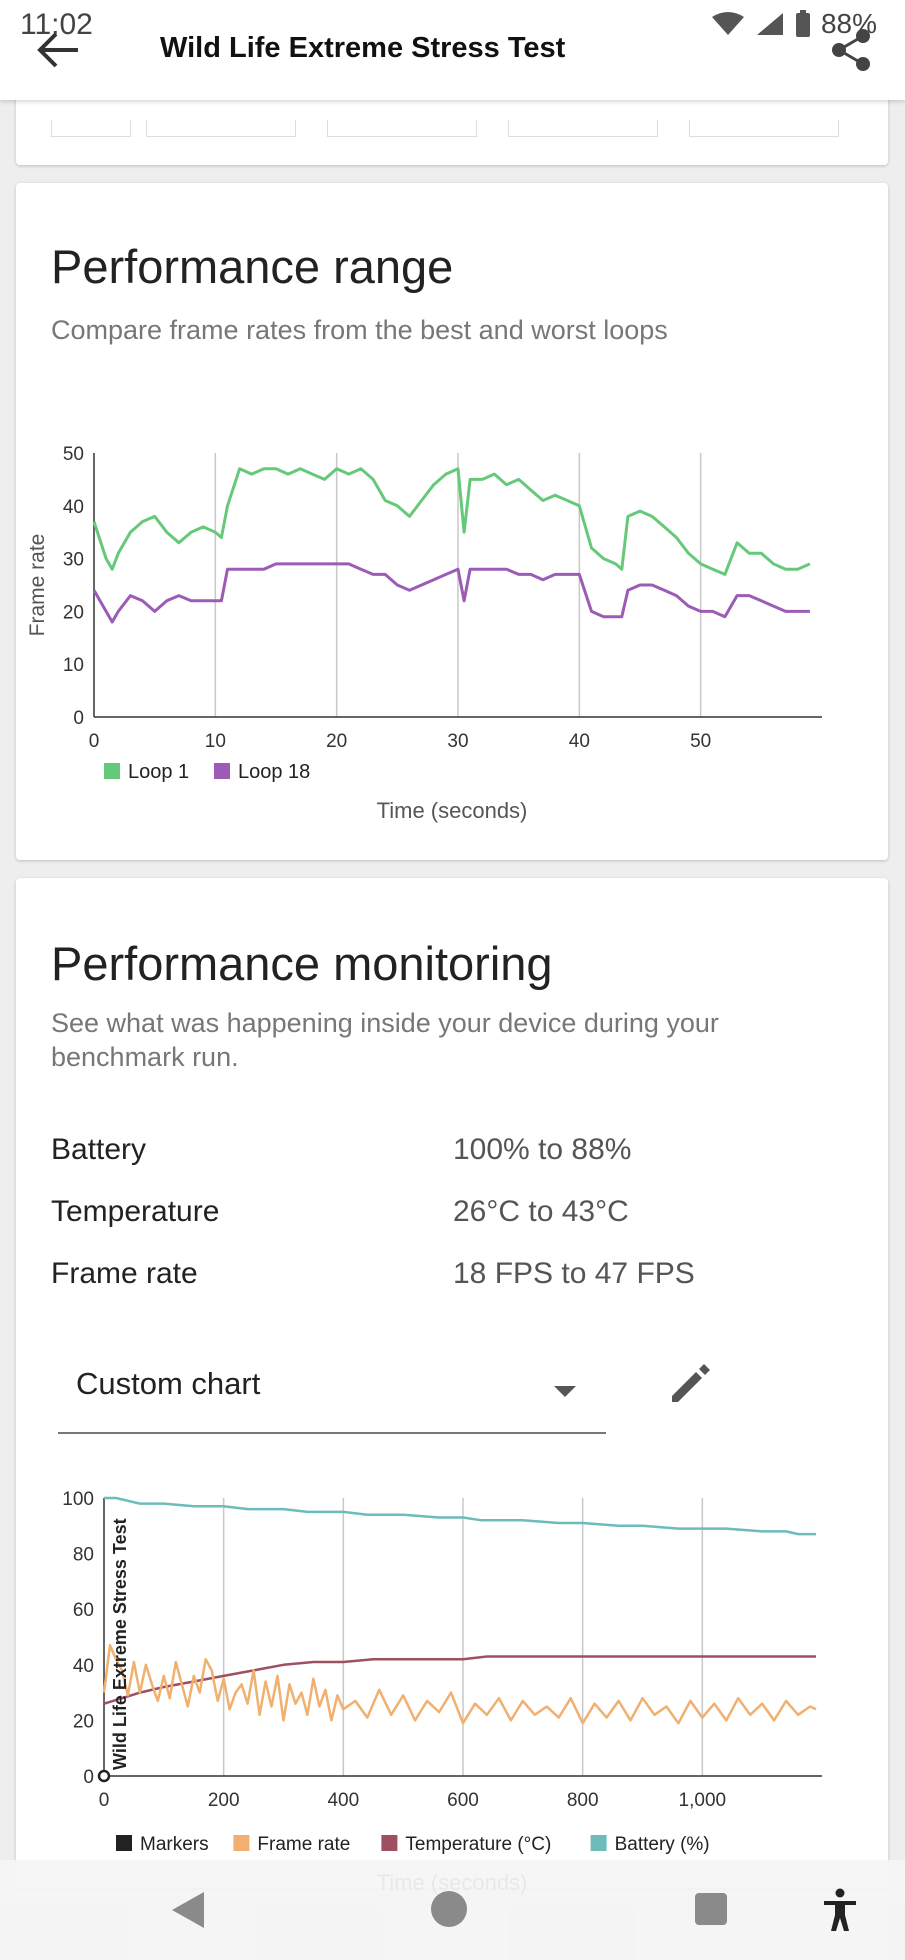  I want to click on legend-label: Temperature (°C), so click(478, 1844).